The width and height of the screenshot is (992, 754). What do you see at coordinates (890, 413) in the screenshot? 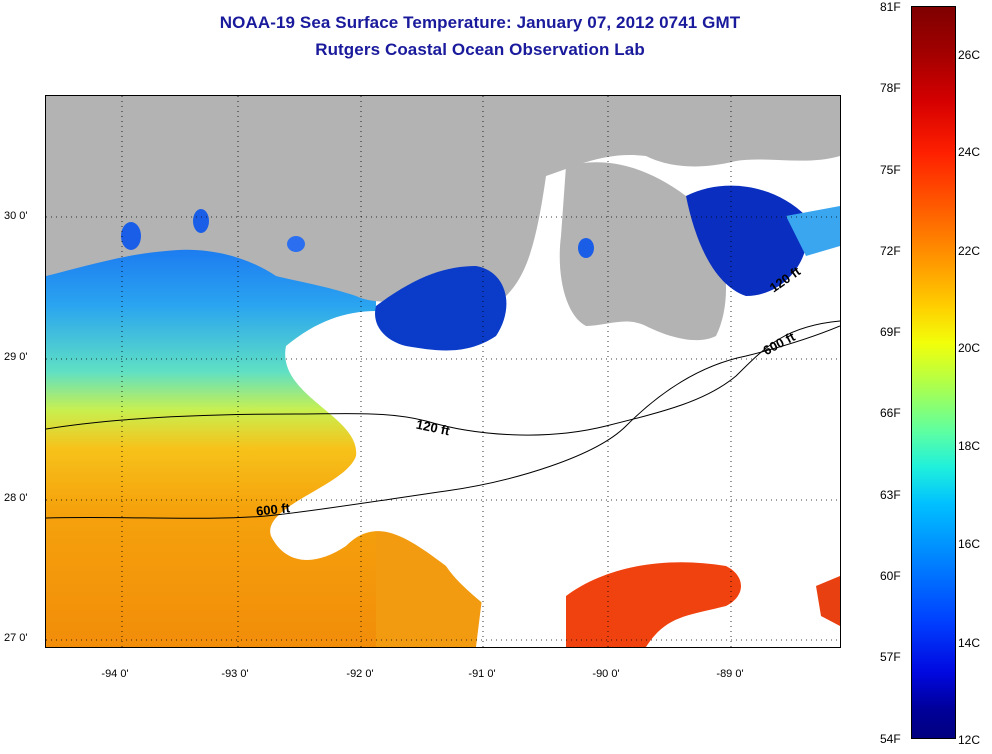
I see `colorbar-f-label: 66F` at bounding box center [890, 413].